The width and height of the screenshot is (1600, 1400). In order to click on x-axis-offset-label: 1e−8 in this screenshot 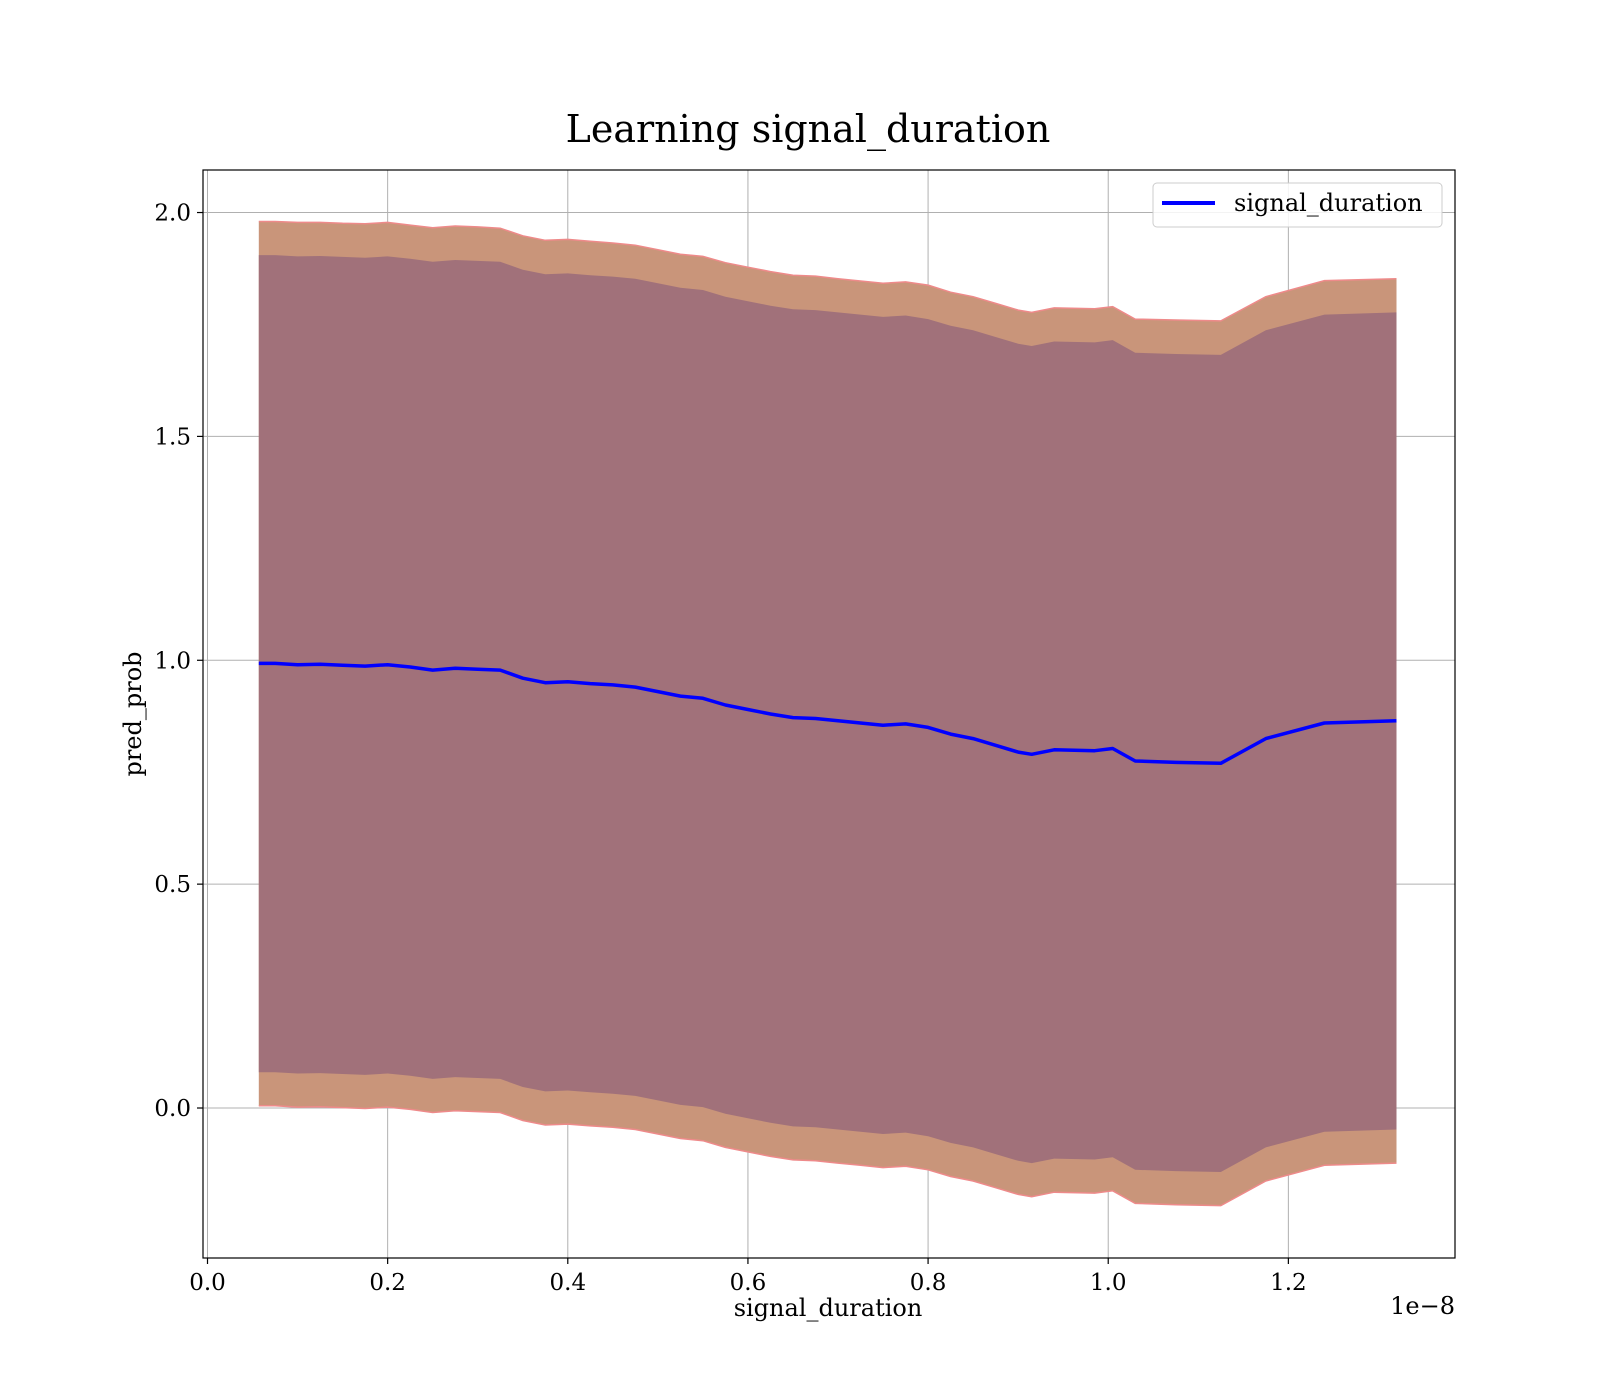, I will do `click(1422, 1306)`.